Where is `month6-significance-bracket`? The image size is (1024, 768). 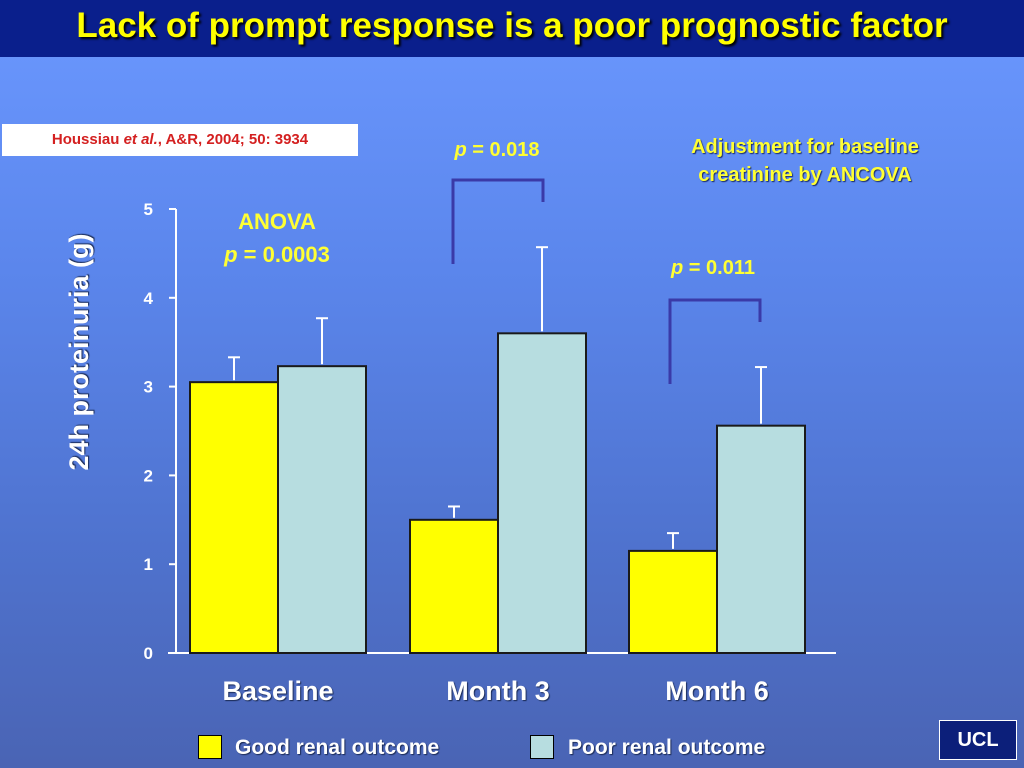
month6-significance-bracket is located at coordinates (715, 341).